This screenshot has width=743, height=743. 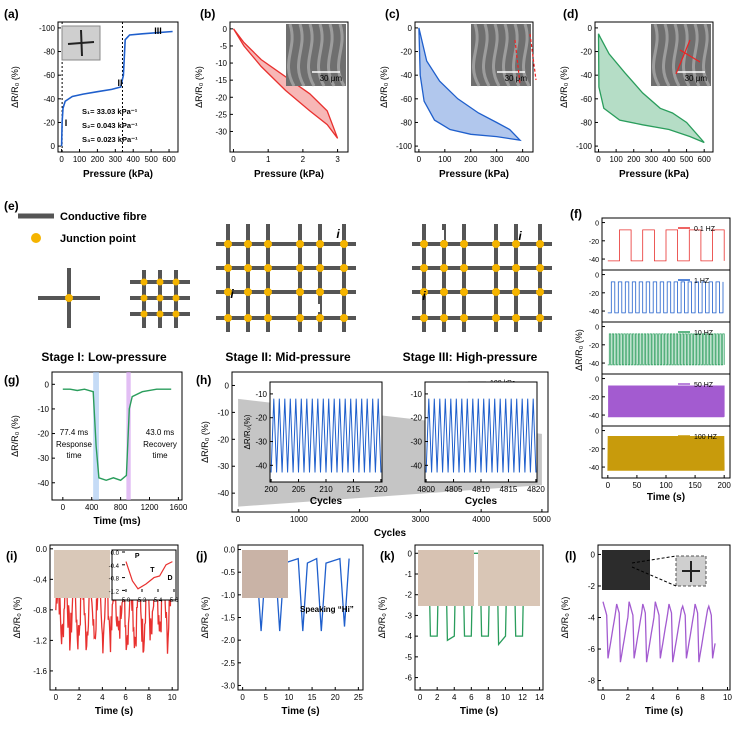 What do you see at coordinates (382, 618) in the screenshot?
I see `panel-k-ylabel: ΔR/R₀ (%)` at bounding box center [382, 618].